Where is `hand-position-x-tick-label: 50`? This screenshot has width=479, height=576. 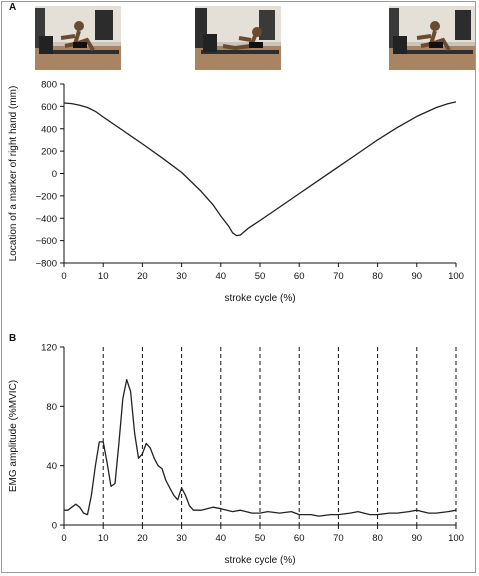
hand-position-x-tick-label: 50 is located at coordinates (260, 276).